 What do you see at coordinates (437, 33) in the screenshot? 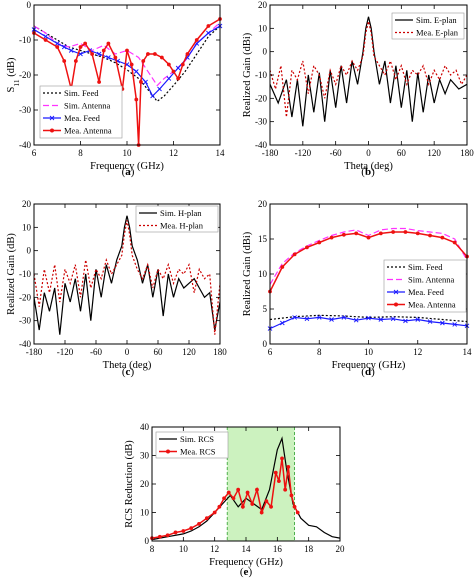
I see `legend-label: Mea. E-plan` at bounding box center [437, 33].